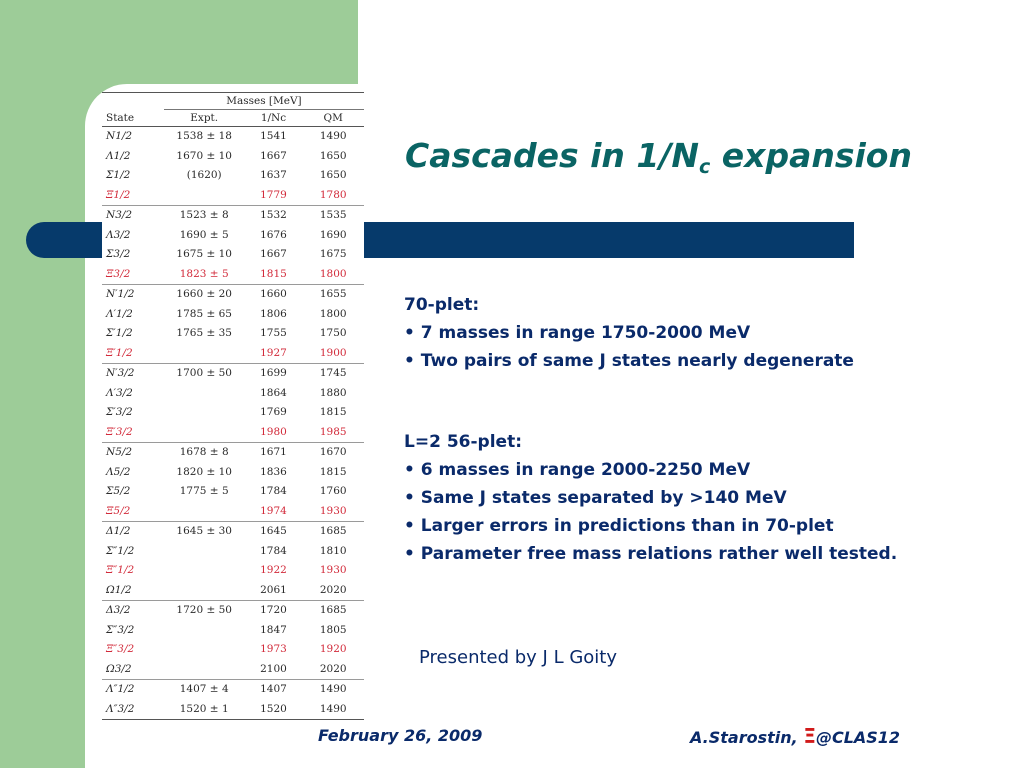  What do you see at coordinates (204, 333) in the screenshot?
I see `cell-expt: 1765 ± 35` at bounding box center [204, 333].